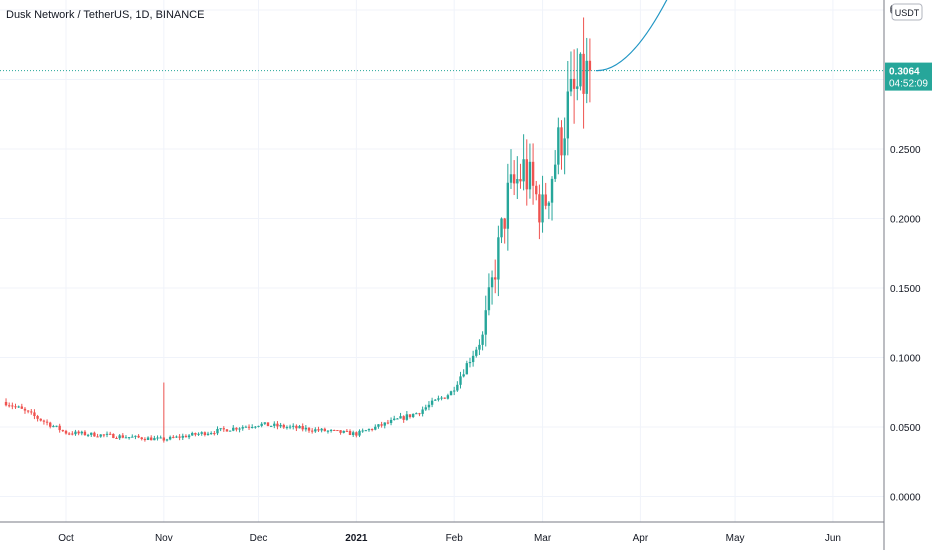 This screenshot has width=932, height=555. What do you see at coordinates (905, 150) in the screenshot?
I see `price-tick-label: 0.2500` at bounding box center [905, 150].